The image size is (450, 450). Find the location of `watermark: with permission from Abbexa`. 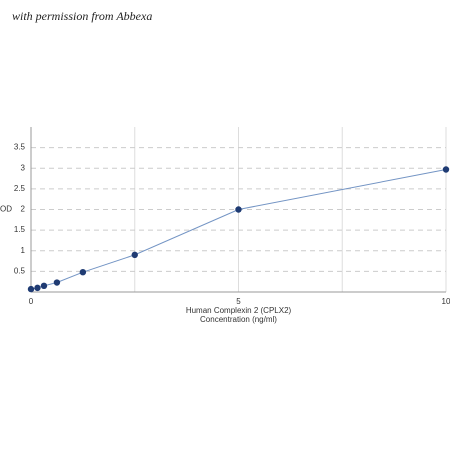

watermark: with permission from Abbexa is located at coordinates (82, 16).